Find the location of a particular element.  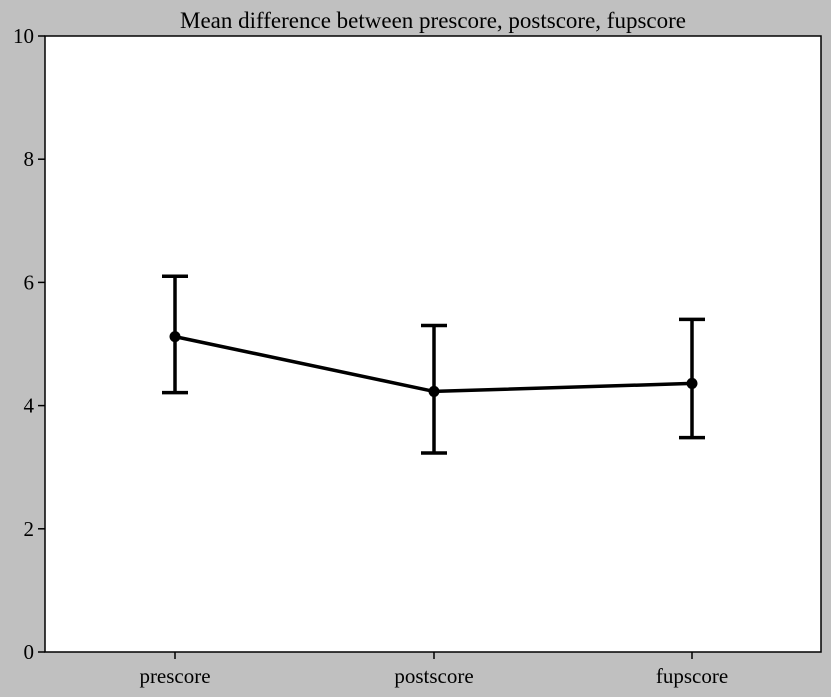

x-axis: prescore postscore fupscore is located at coordinates (433, 670).